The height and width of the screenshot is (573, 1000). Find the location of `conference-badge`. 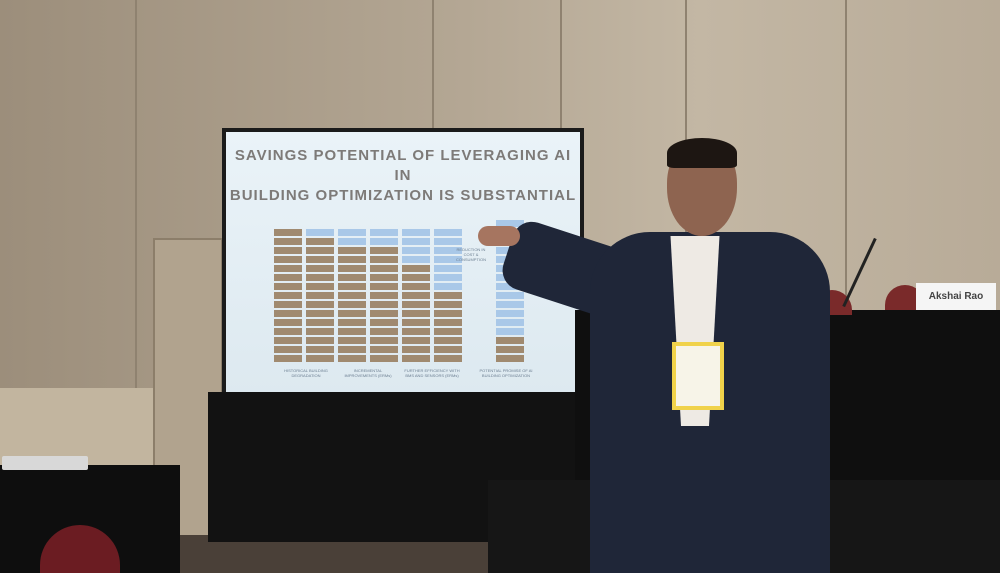

conference-badge is located at coordinates (698, 376).